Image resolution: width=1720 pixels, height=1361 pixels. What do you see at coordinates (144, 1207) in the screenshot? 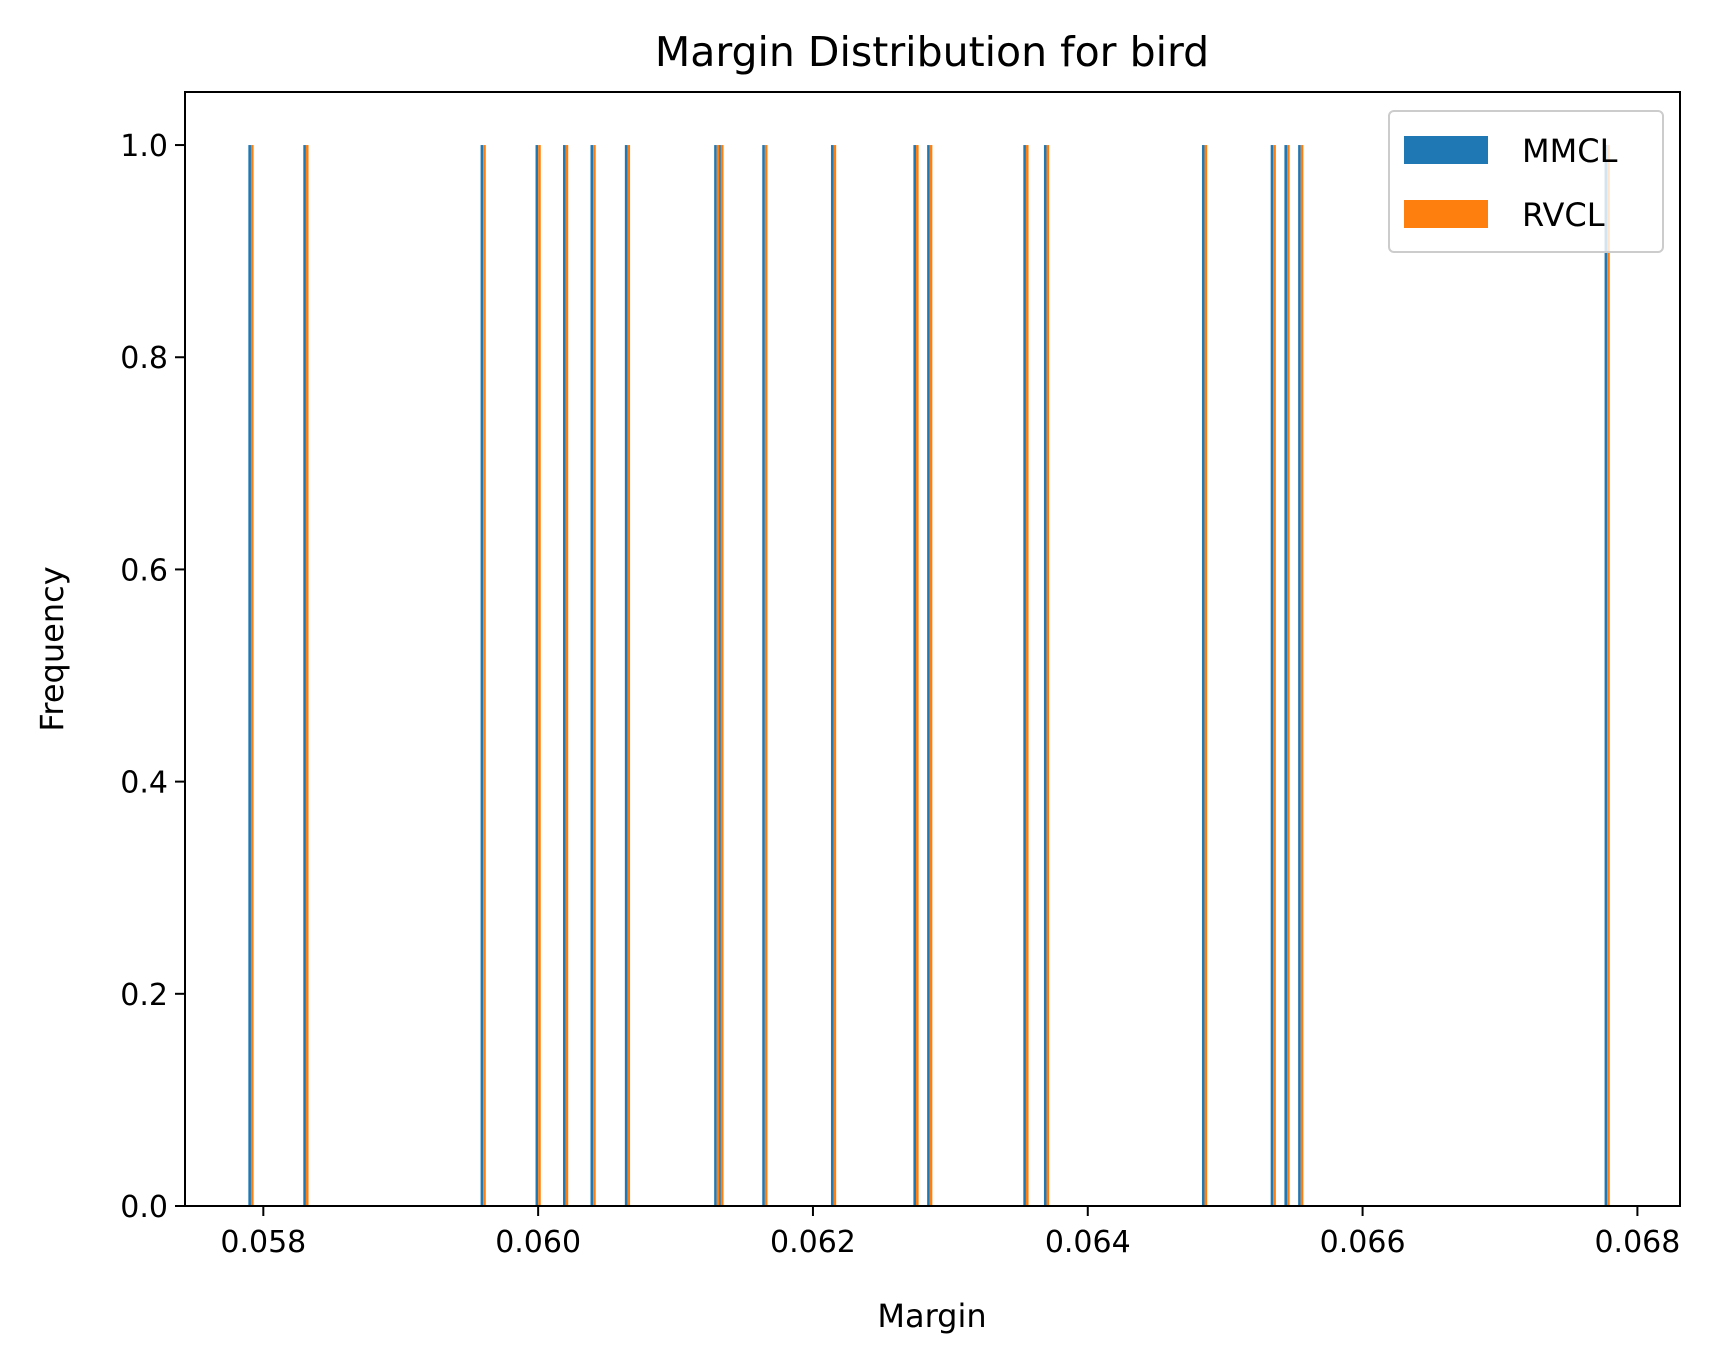
I see `y-tick-label: 0.0` at bounding box center [144, 1207].